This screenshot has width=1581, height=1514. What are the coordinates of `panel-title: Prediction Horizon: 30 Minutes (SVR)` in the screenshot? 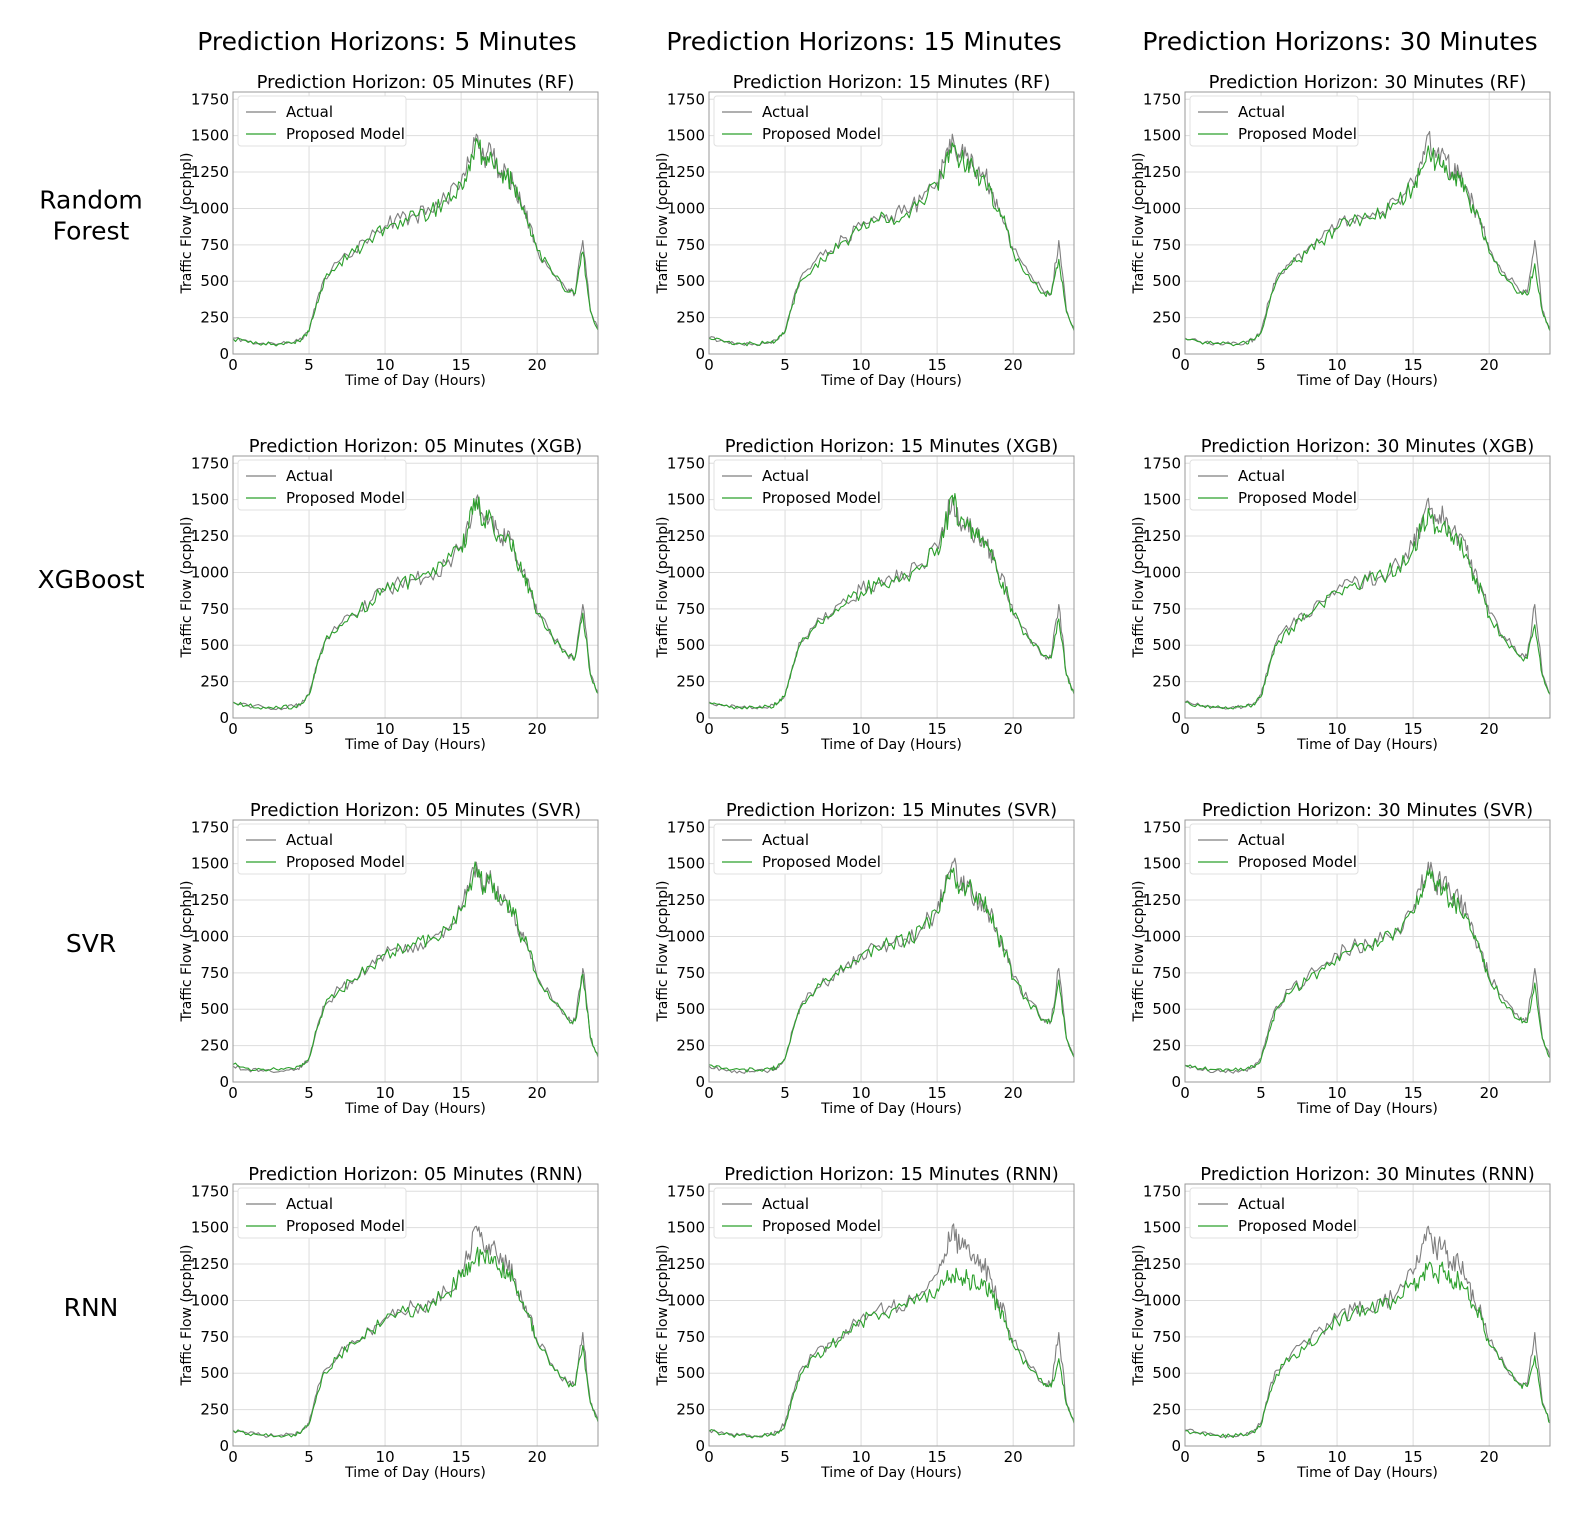 It's located at (1367, 810).